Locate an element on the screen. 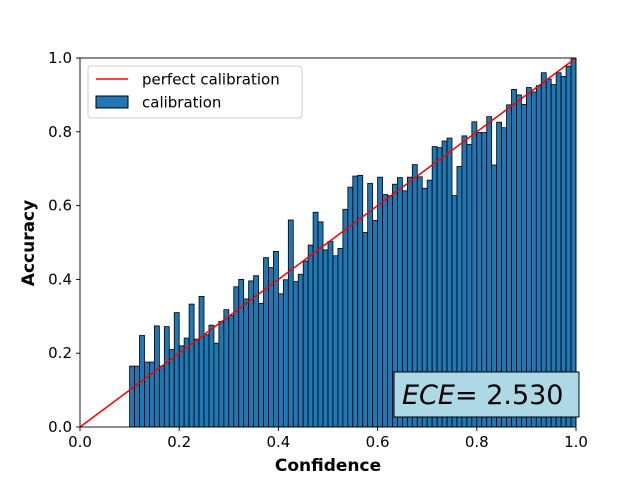 This screenshot has height=480, width=640. x-tick-label: 0.6 is located at coordinates (378, 442).